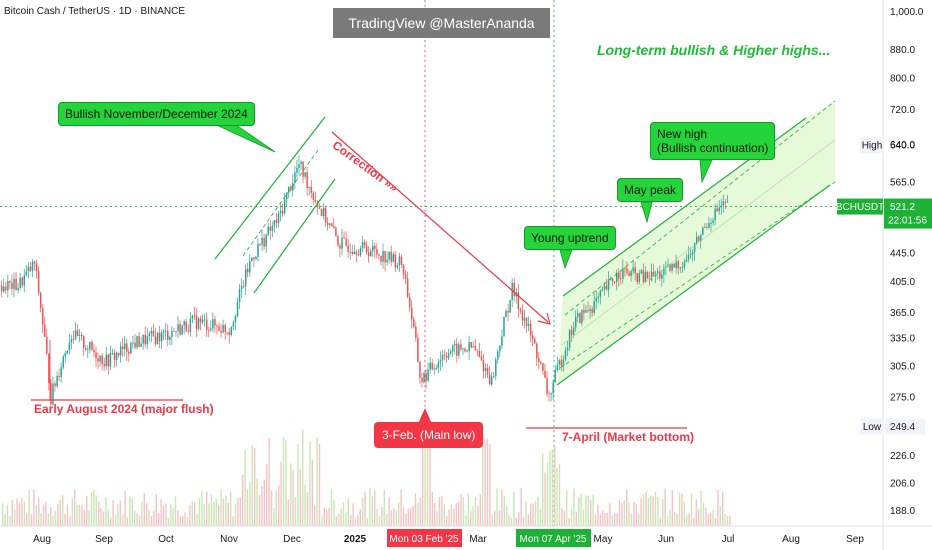 This screenshot has width=932, height=550. Describe the element at coordinates (553, 539) in the screenshot. I see `apr-date-text: Mon 07 Apr '25` at that location.